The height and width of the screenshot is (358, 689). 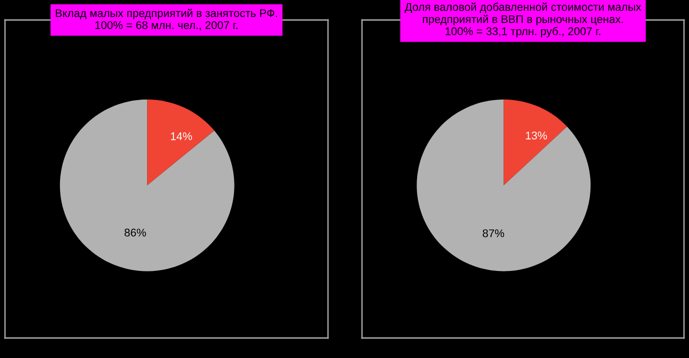 I want to click on data-label: 13%, so click(x=536, y=136).